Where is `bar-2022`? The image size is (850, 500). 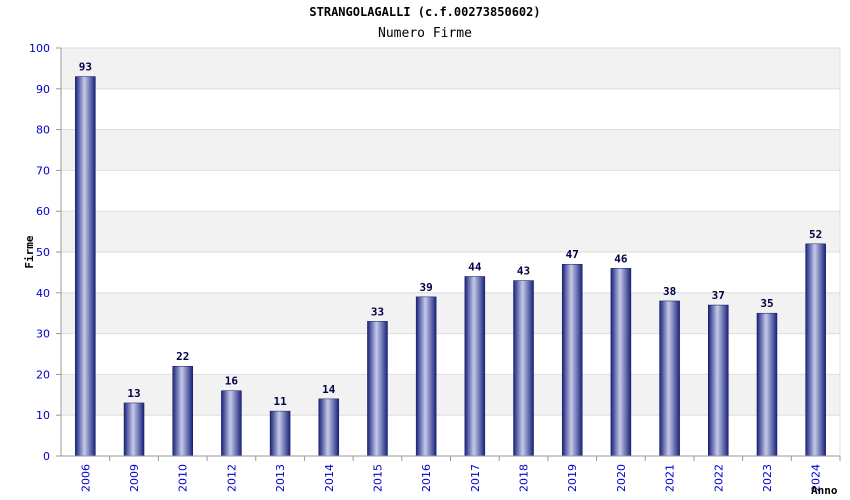
bar-2022 is located at coordinates (718, 380).